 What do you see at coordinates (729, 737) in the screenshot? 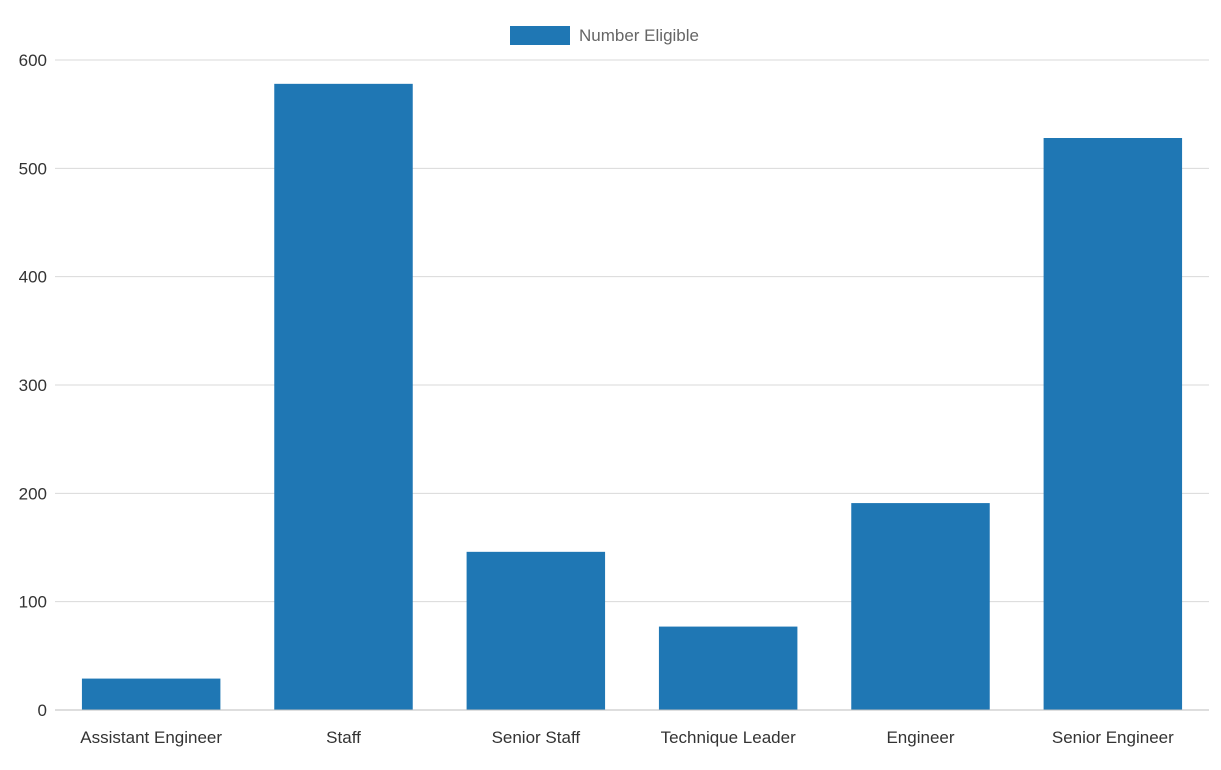
I see `x-tick-label: Technique Leader` at bounding box center [729, 737].